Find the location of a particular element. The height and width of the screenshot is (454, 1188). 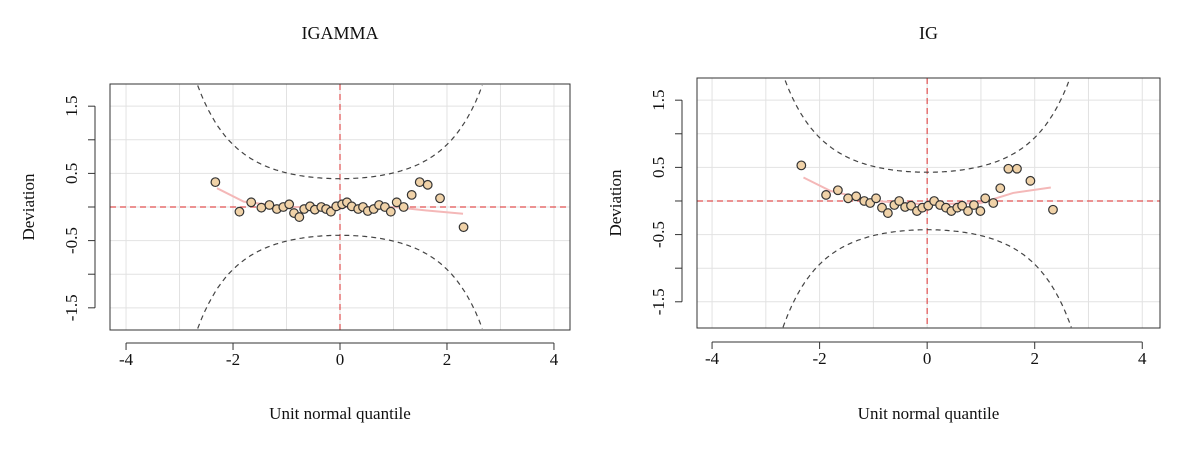

panel-title: IGAMMA is located at coordinates (339, 33).